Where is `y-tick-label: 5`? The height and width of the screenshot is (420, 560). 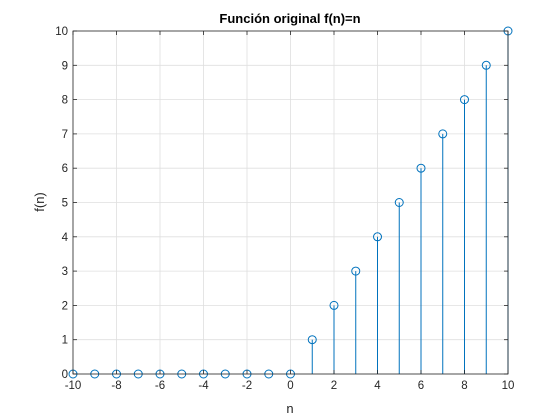 y-tick-label: 5 is located at coordinates (65, 204).